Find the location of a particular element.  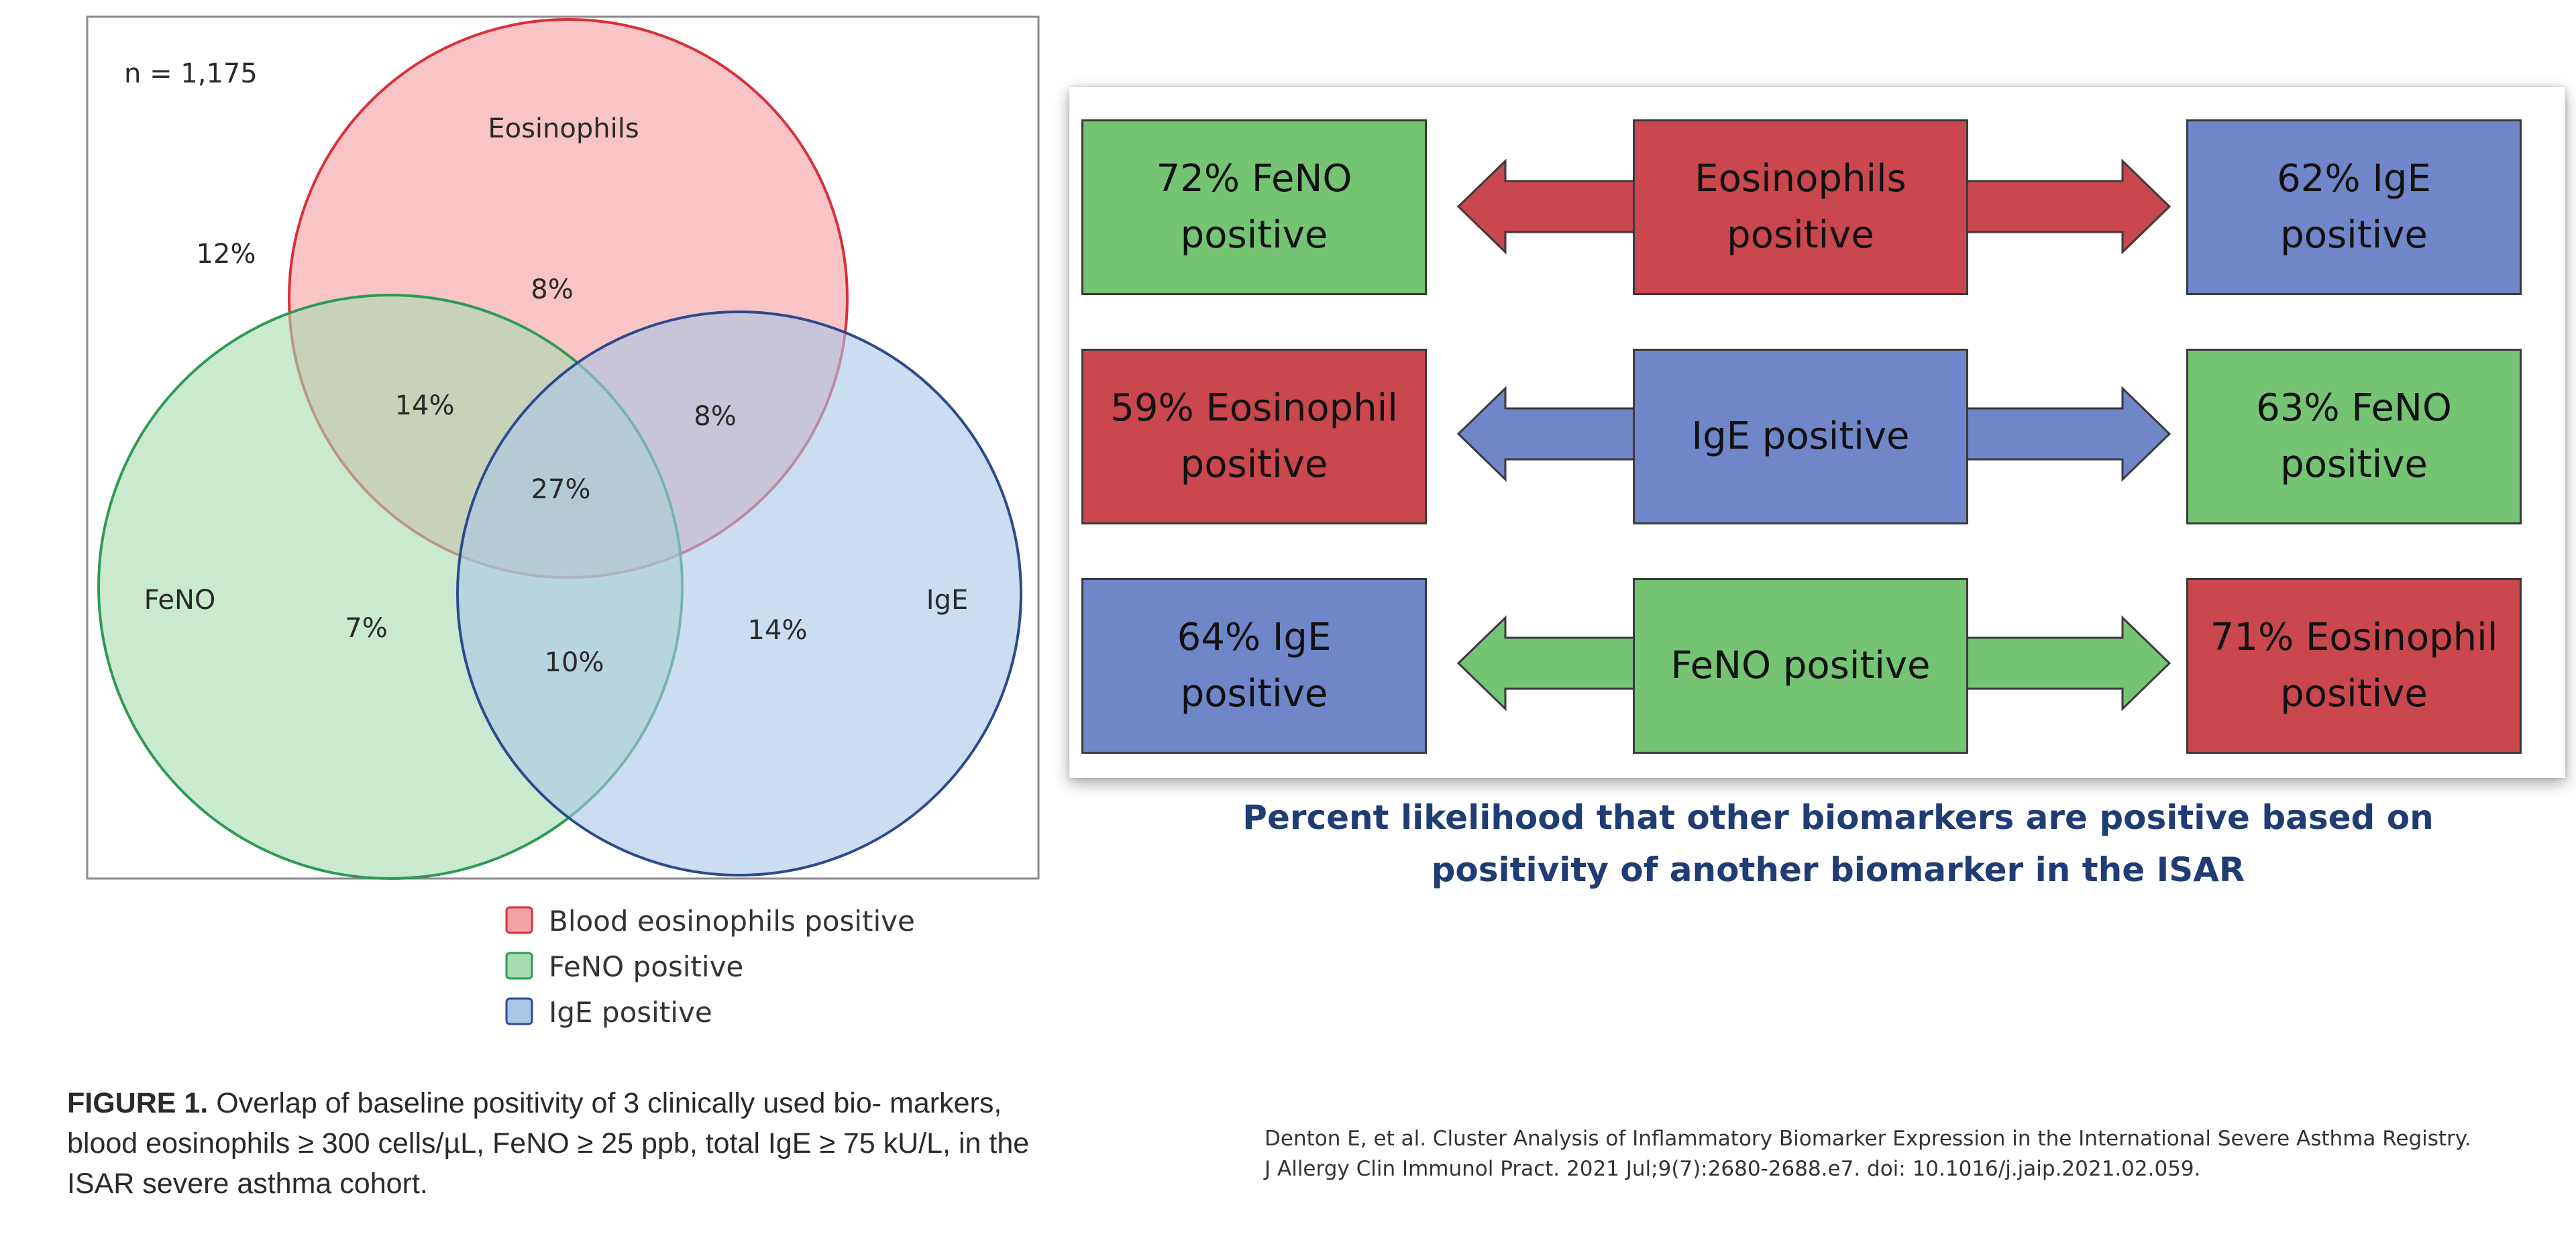

row3-center-box: FeNO positive is located at coordinates (1800, 666).